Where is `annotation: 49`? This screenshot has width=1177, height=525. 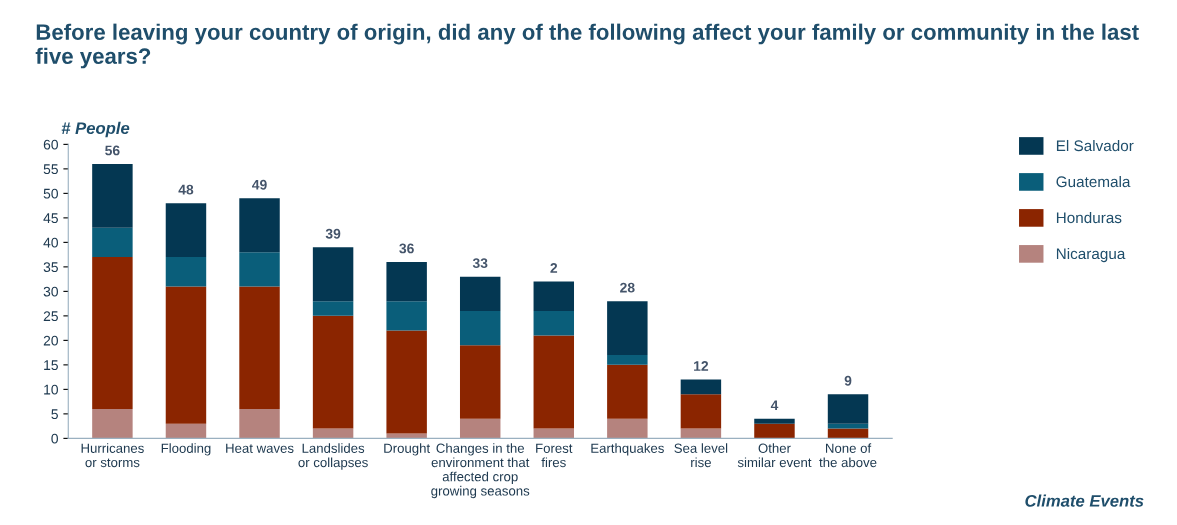 annotation: 49 is located at coordinates (259, 184).